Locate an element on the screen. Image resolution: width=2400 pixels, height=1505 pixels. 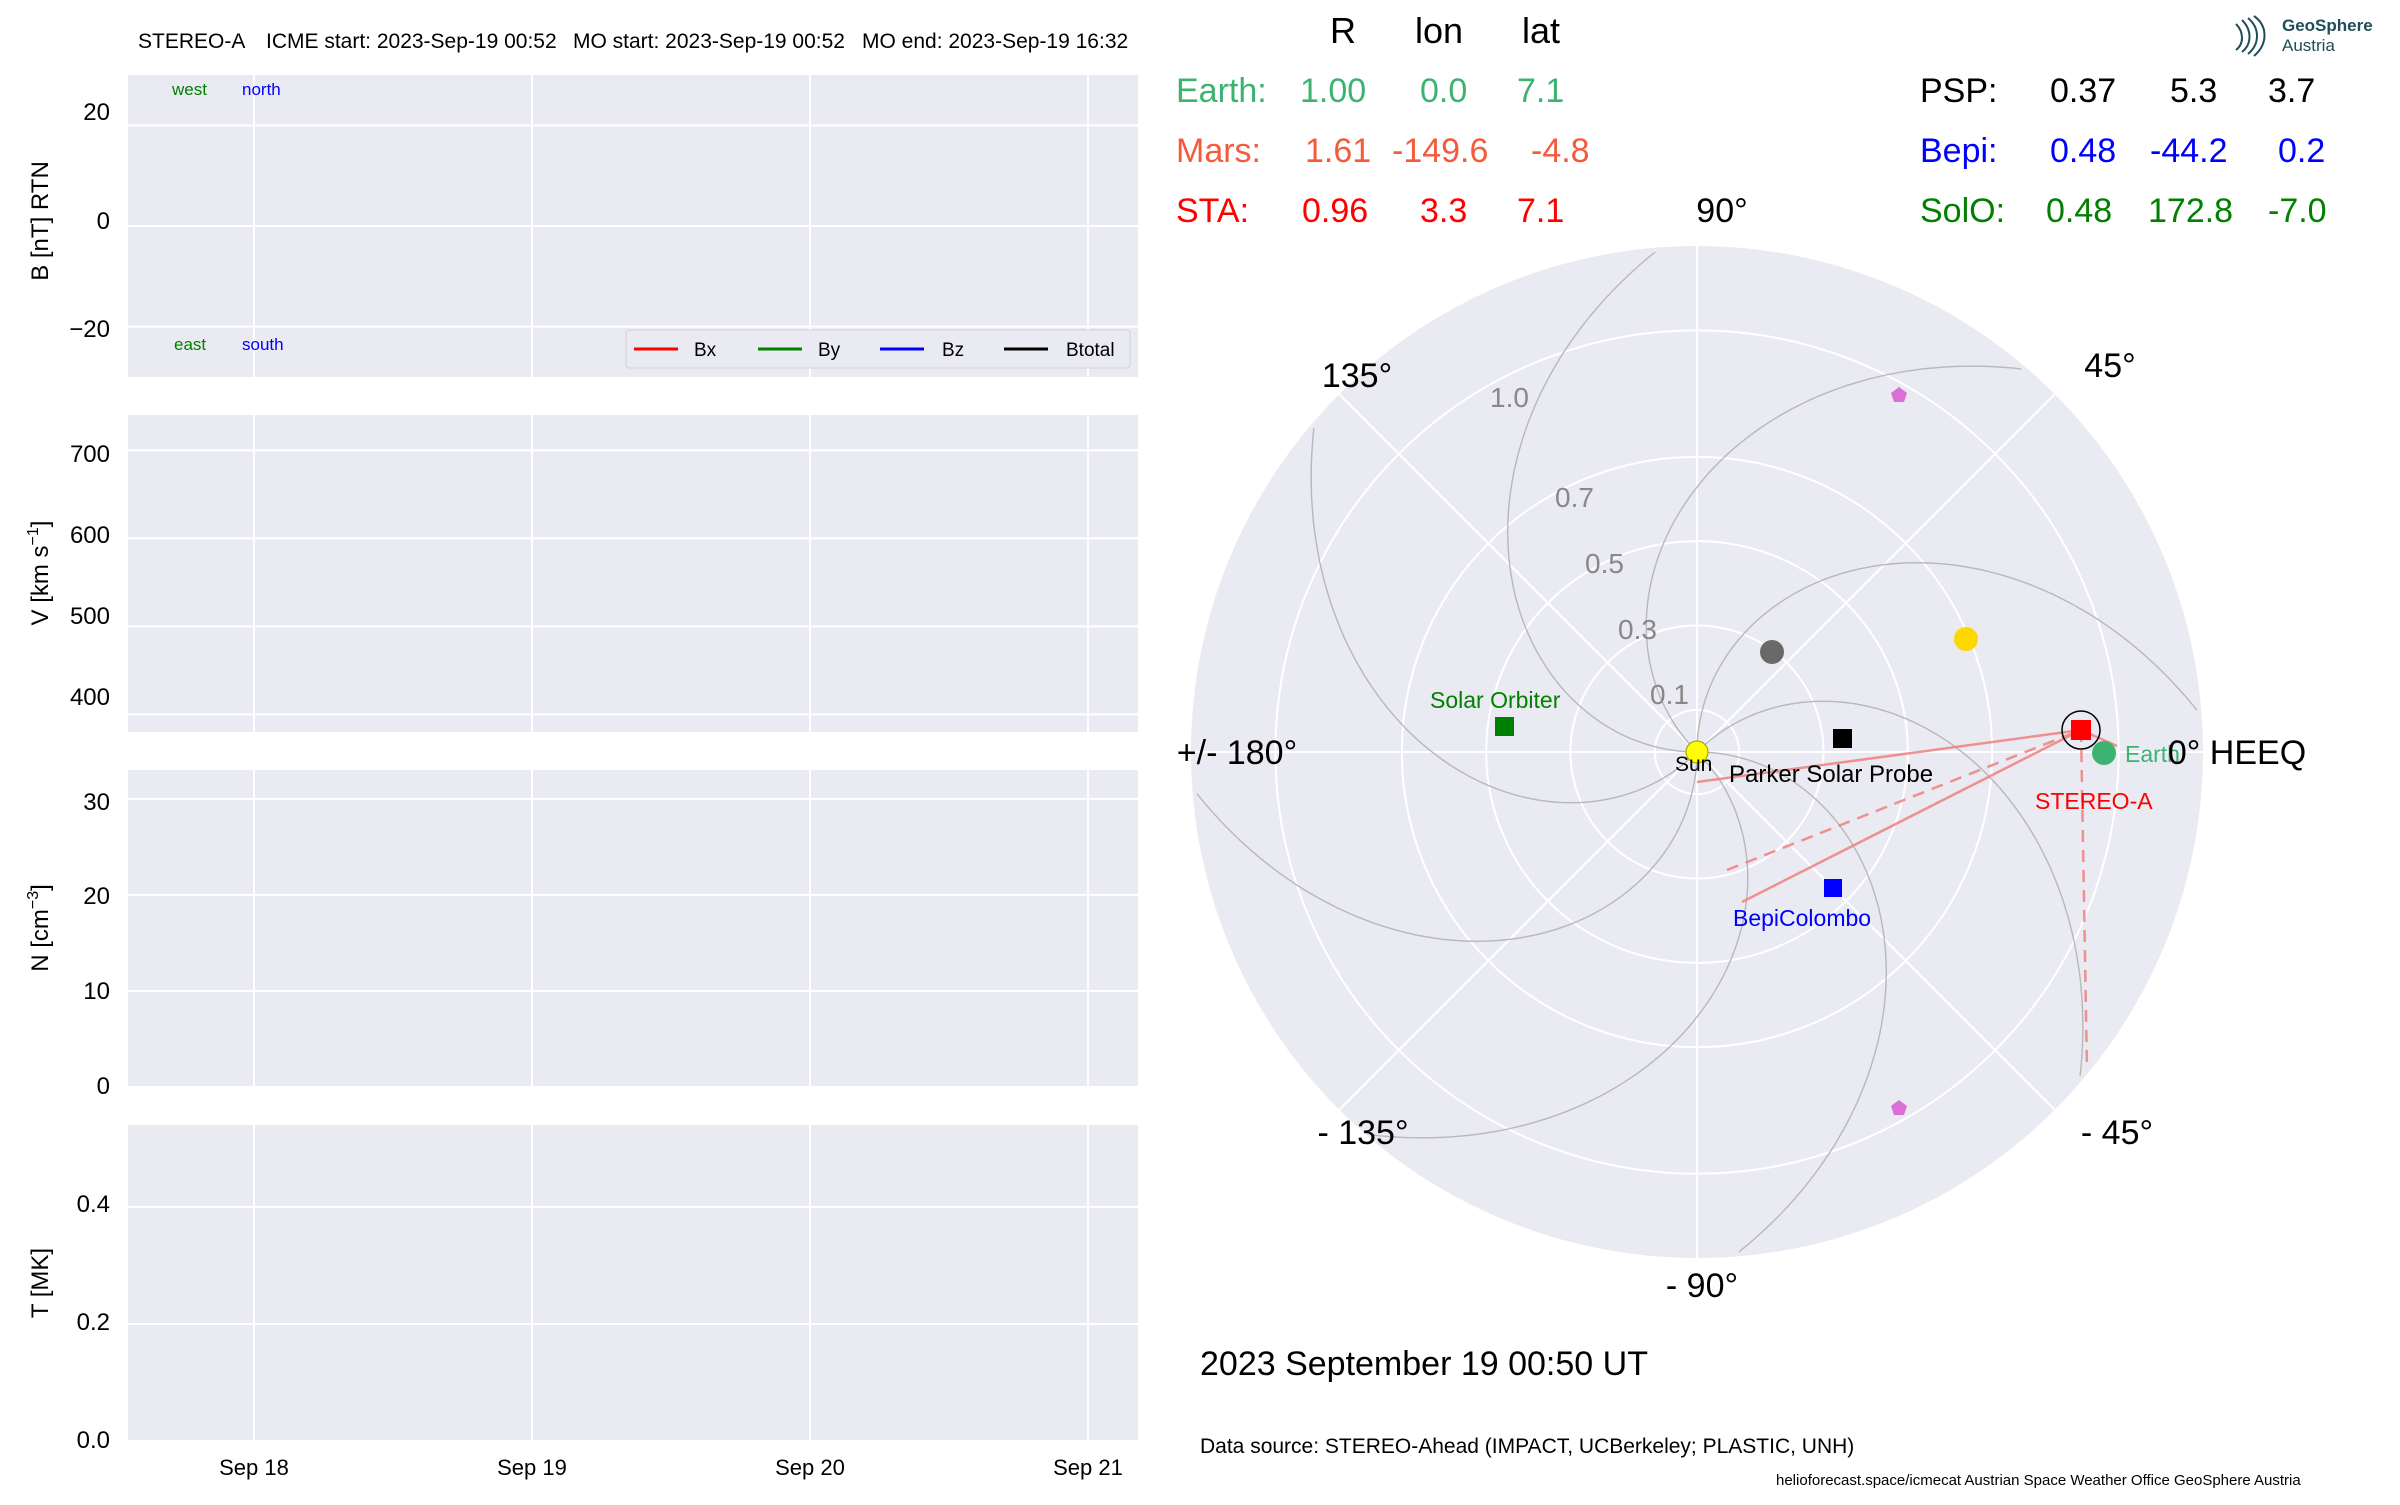
sun-label: Sun is located at coordinates (1693, 764).